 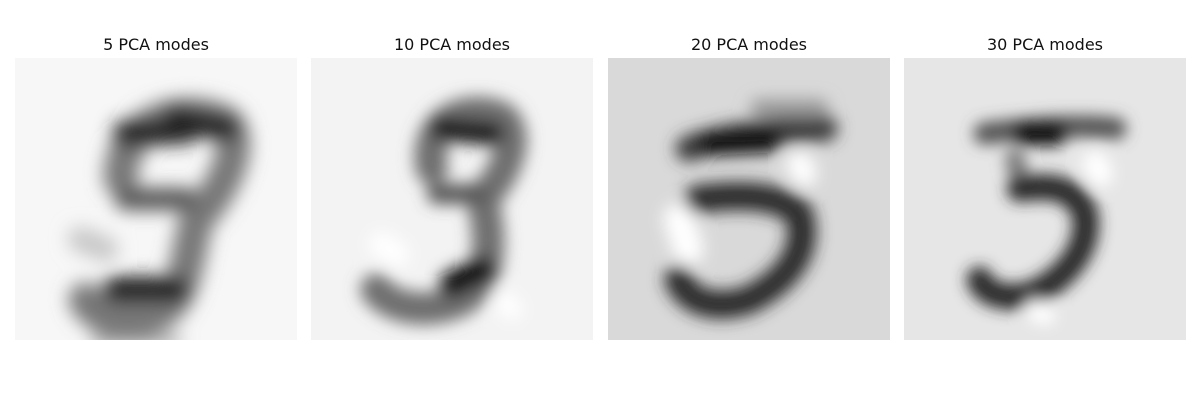 I want to click on panel-title: 30 PCA modes, so click(x=1044, y=44).